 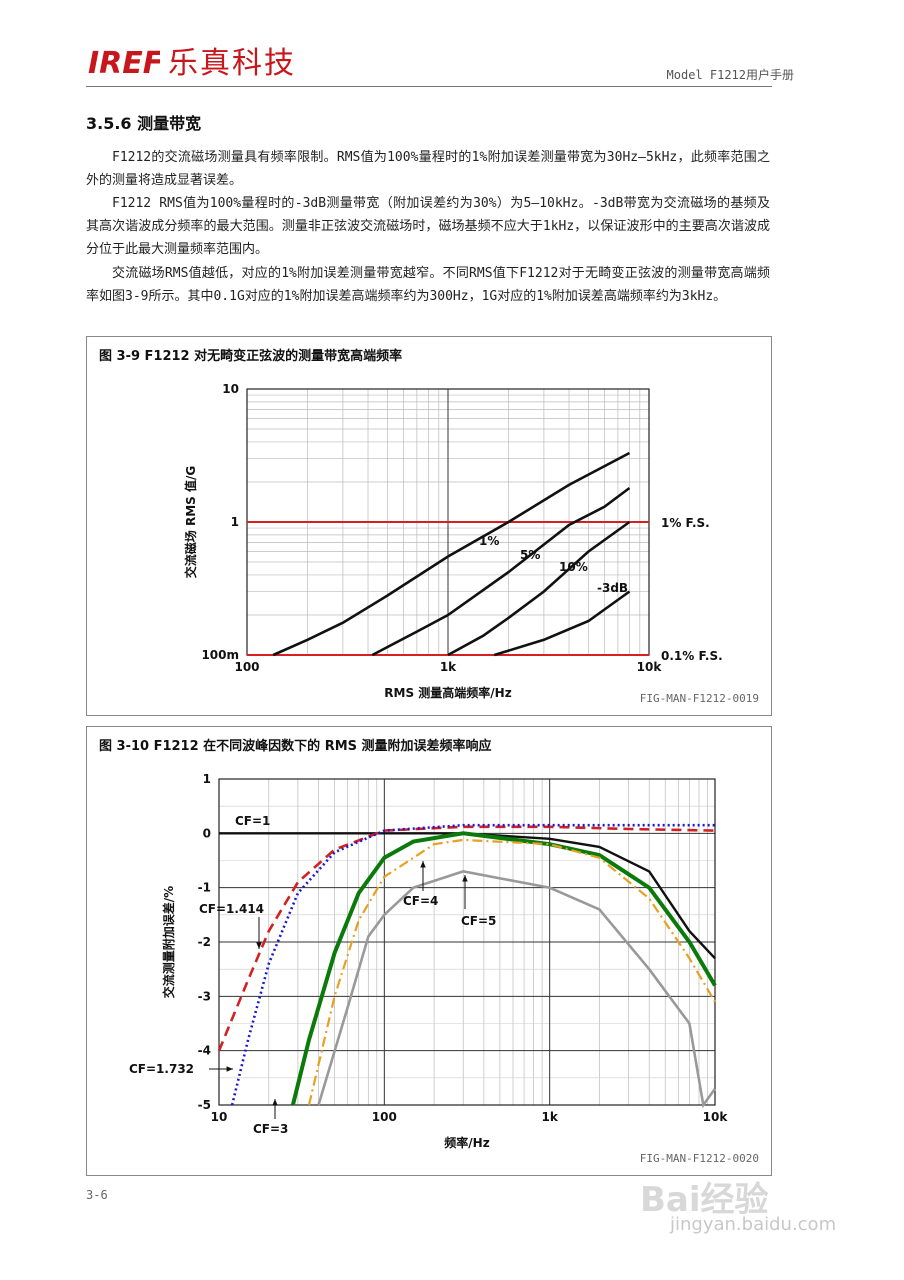 I want to click on y-tick-label: -1, so click(x=204, y=888).